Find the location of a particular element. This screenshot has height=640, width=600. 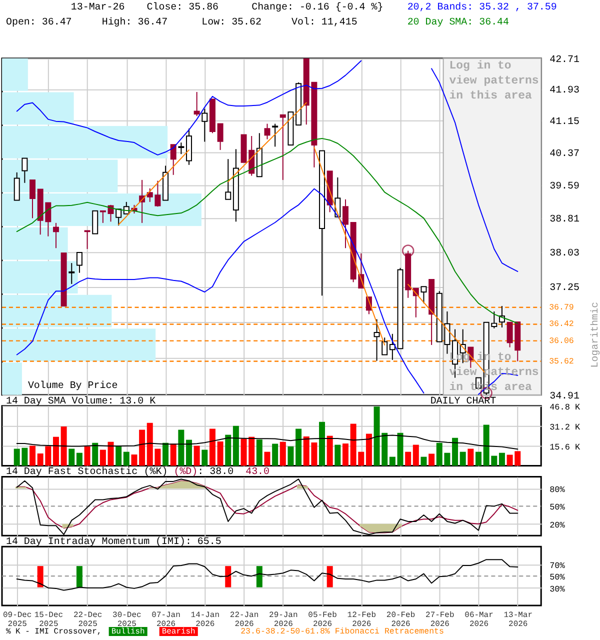

ref-line-label: 36.42 is located at coordinates (561, 325).